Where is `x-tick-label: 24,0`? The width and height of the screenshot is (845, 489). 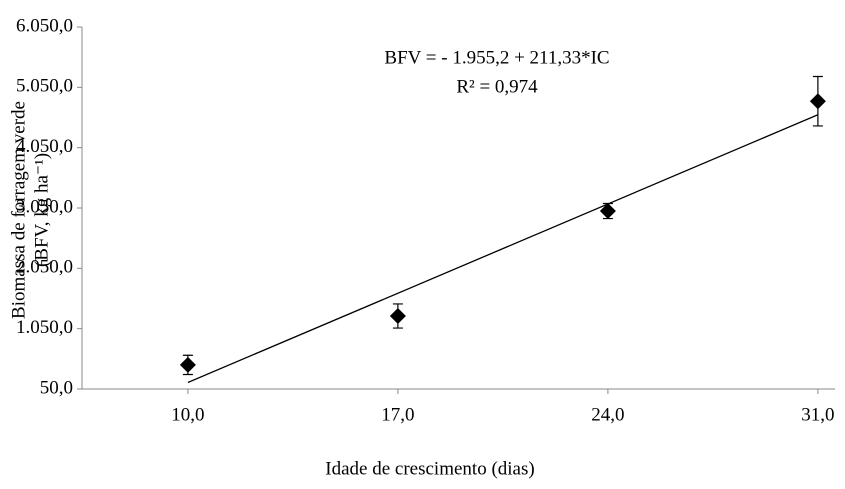
x-tick-label: 24,0 is located at coordinates (607, 414).